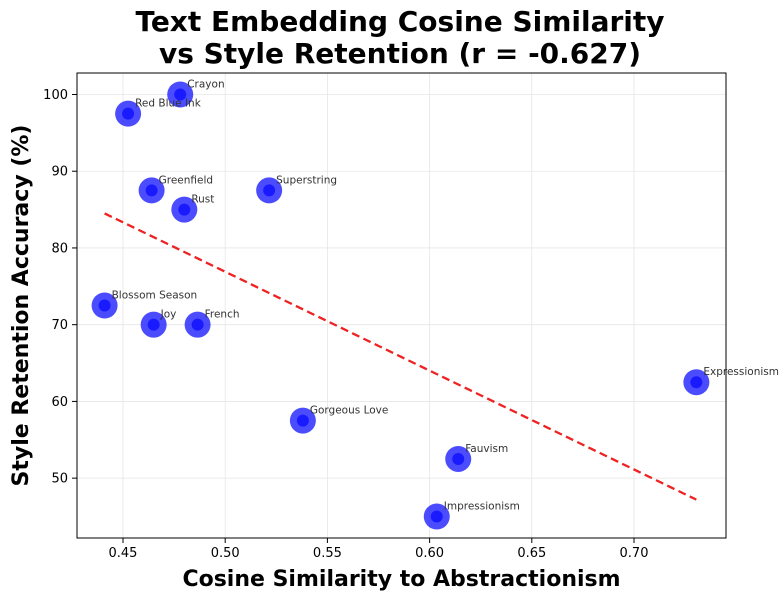 Image resolution: width=783 pixels, height=597 pixels. Describe the element at coordinates (168, 315) in the screenshot. I see `point-label: Joy` at that location.